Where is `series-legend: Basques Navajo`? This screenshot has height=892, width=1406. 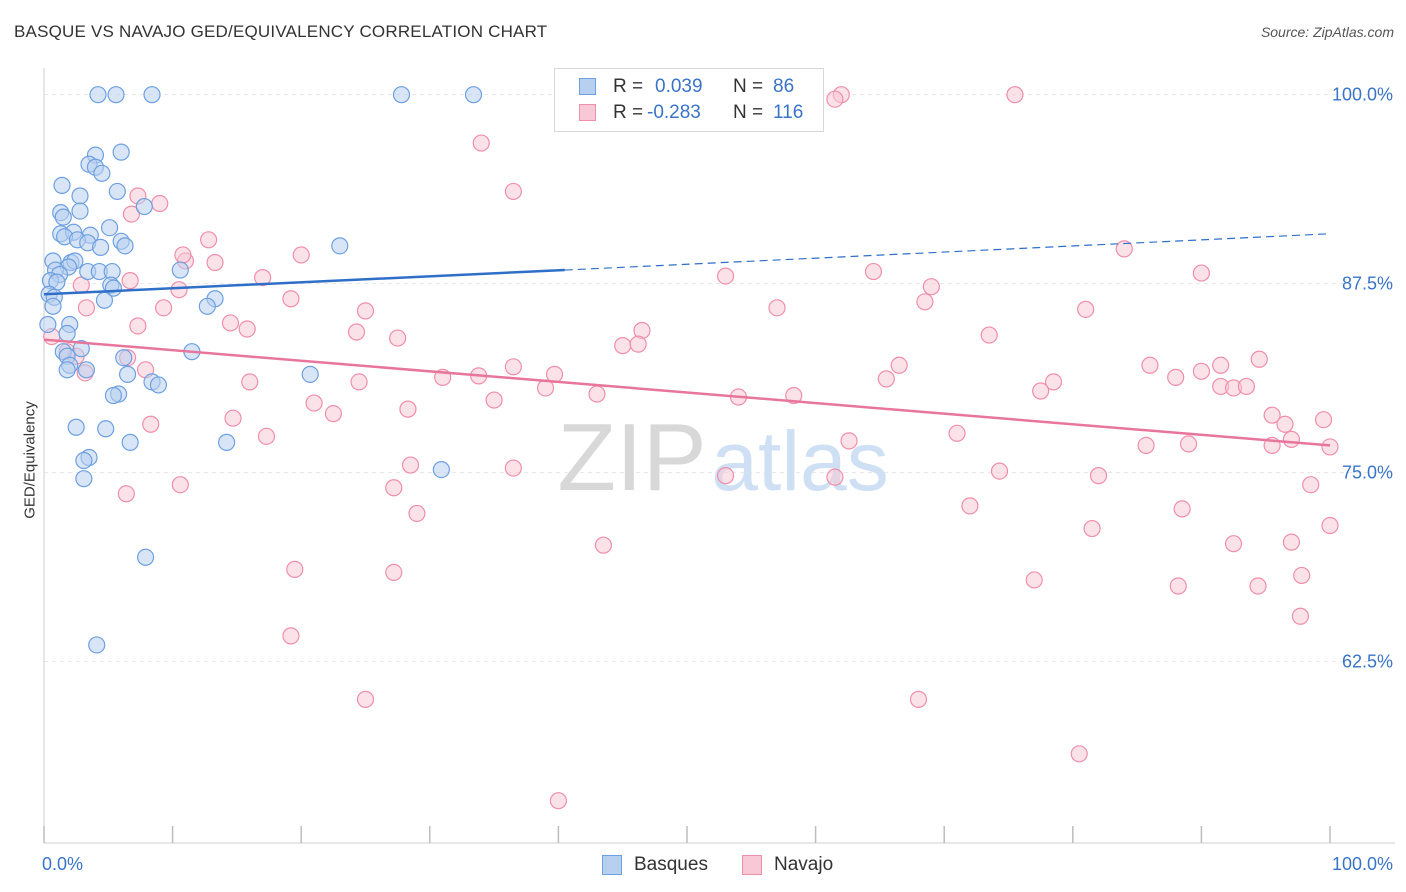
series-legend: Basques Navajo is located at coordinates (730, 865).